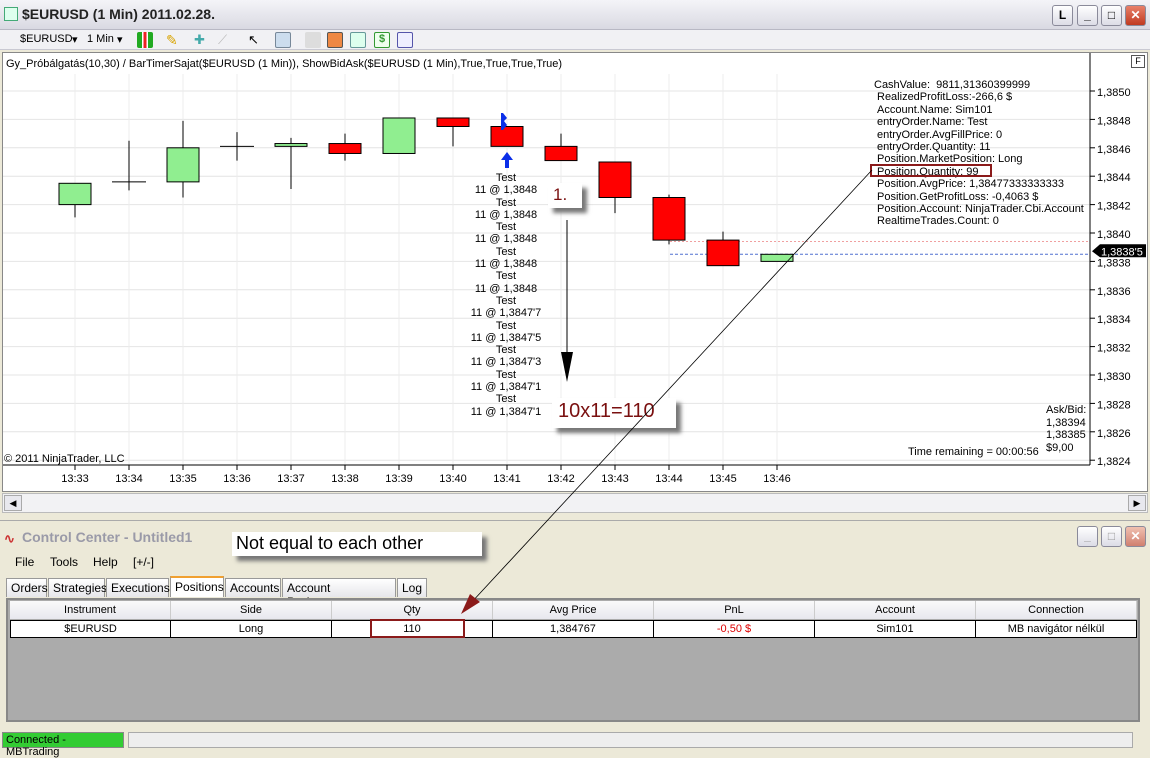 This screenshot has height=758, width=1150. I want to click on status-bar: Connected - MBTrading, so click(575, 745).